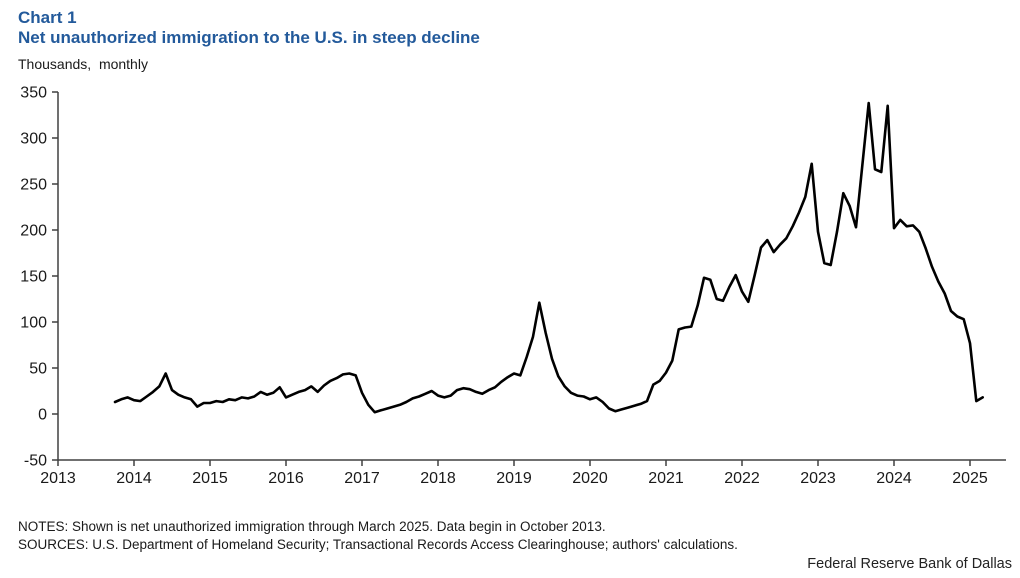 Image resolution: width=1020 pixels, height=578 pixels. Describe the element at coordinates (894, 478) in the screenshot. I see `svg-text: 2024` at that location.